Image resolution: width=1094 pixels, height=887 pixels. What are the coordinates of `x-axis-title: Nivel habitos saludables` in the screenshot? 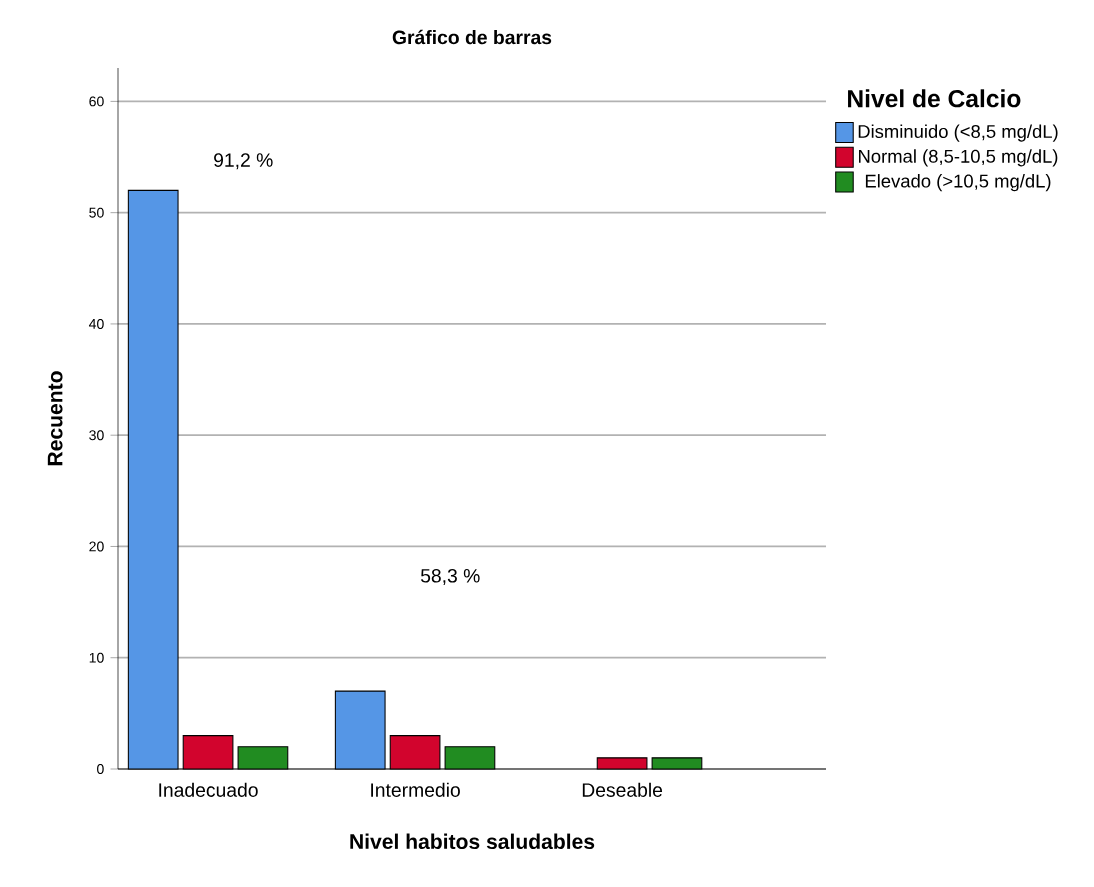 It's located at (472, 841).